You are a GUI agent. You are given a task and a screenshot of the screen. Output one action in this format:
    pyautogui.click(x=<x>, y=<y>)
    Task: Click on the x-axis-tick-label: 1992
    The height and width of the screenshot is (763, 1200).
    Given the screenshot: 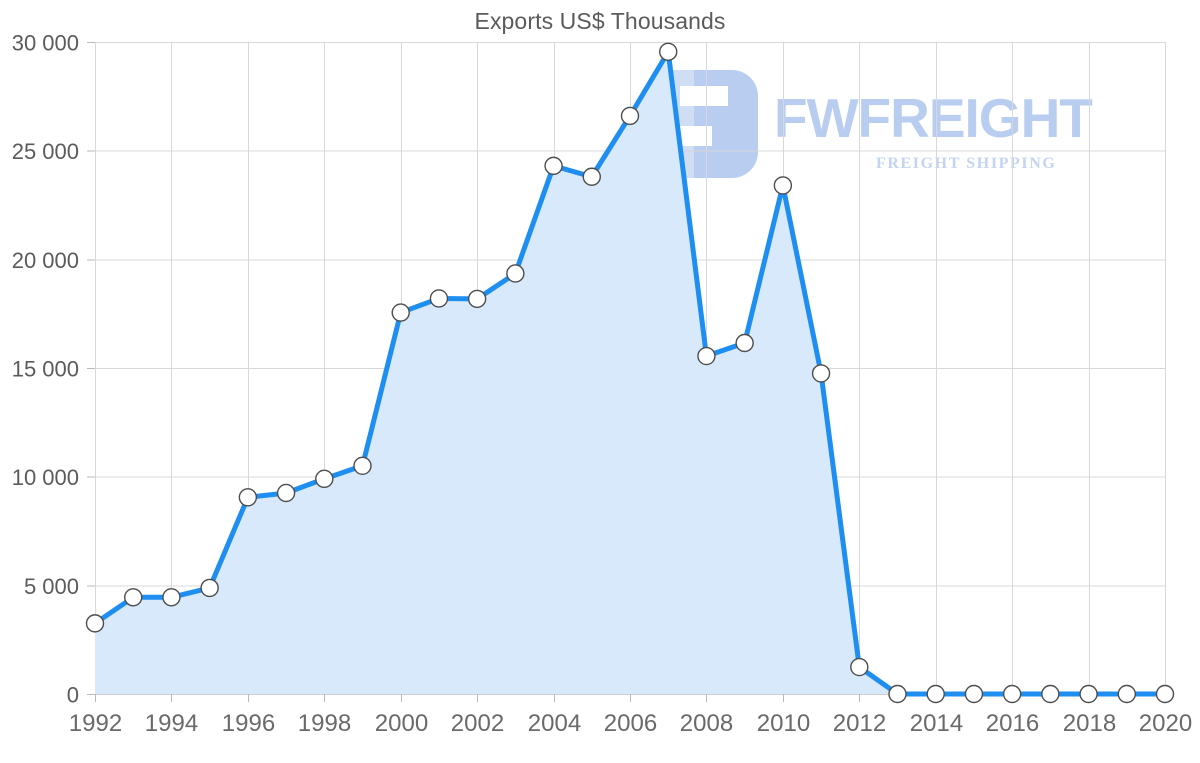 What is the action you would take?
    pyautogui.click(x=95, y=723)
    